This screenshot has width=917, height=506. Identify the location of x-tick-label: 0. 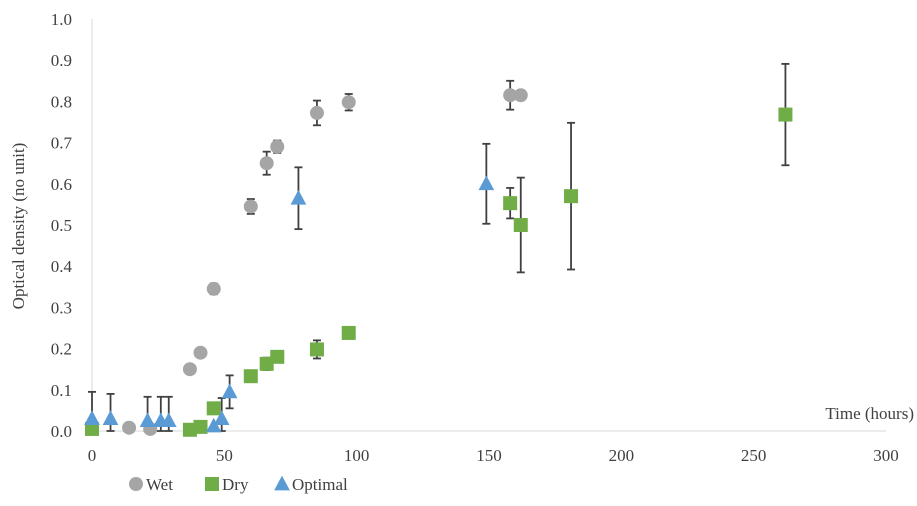
(92, 455).